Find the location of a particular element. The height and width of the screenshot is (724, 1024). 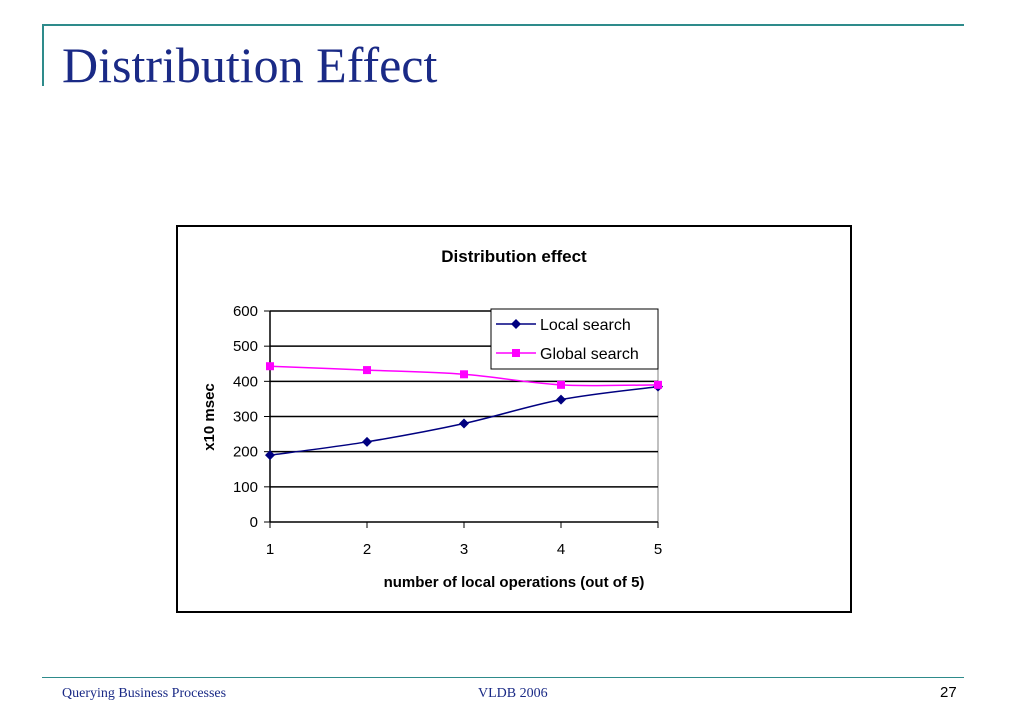

legend-marker-local is located at coordinates (516, 324).